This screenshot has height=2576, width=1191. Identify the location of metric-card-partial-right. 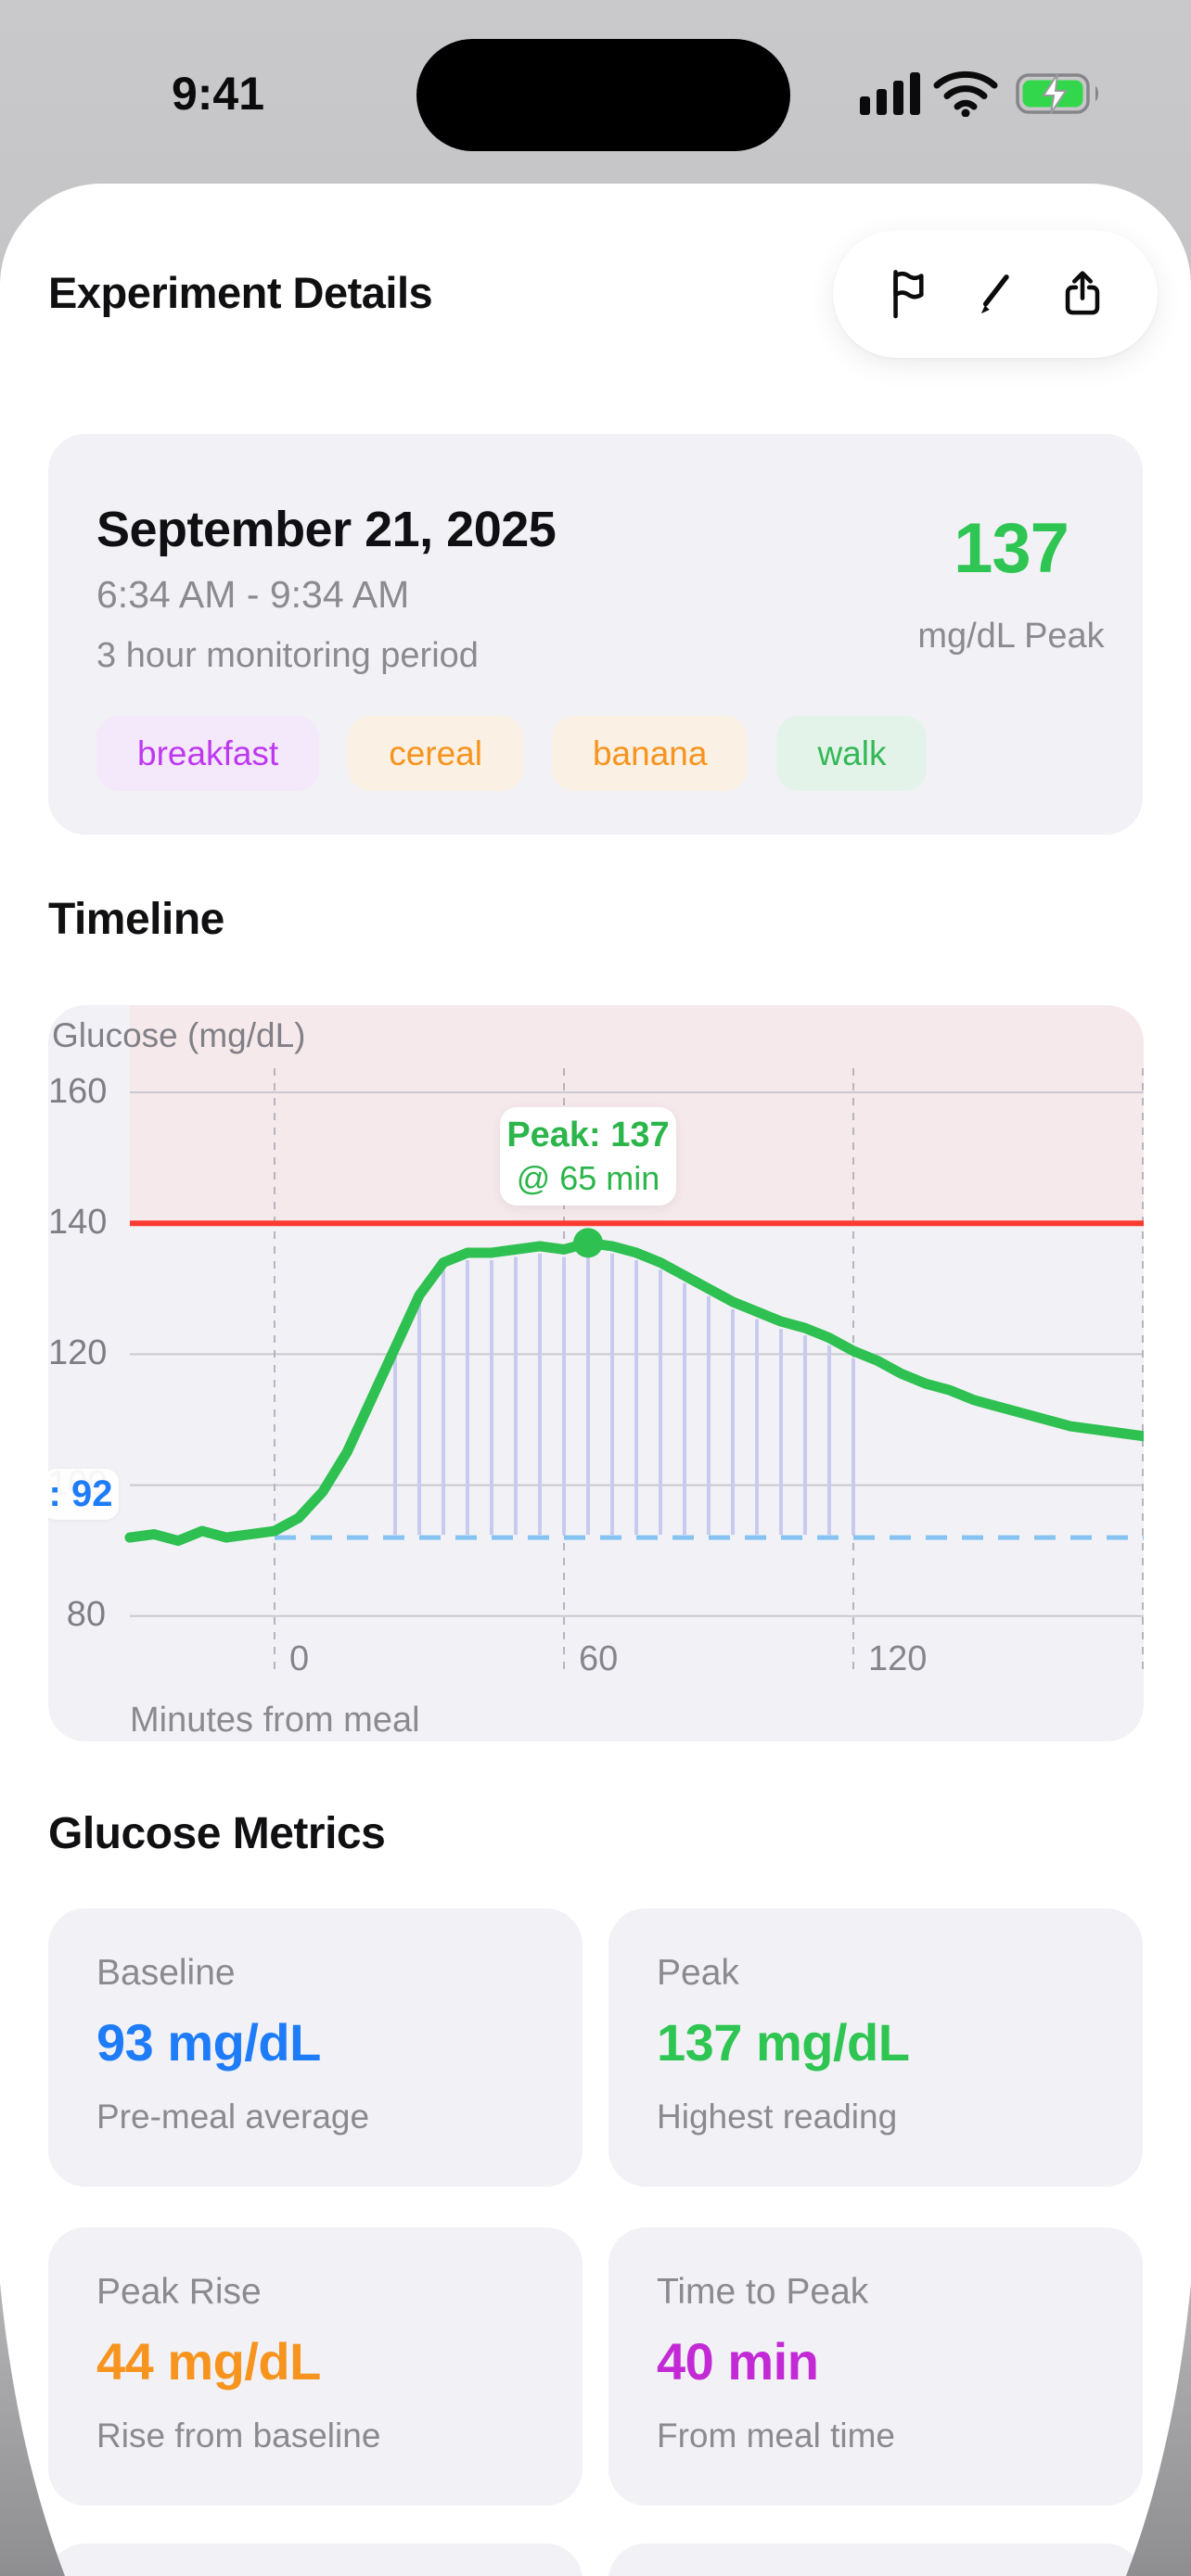
(875, 2560).